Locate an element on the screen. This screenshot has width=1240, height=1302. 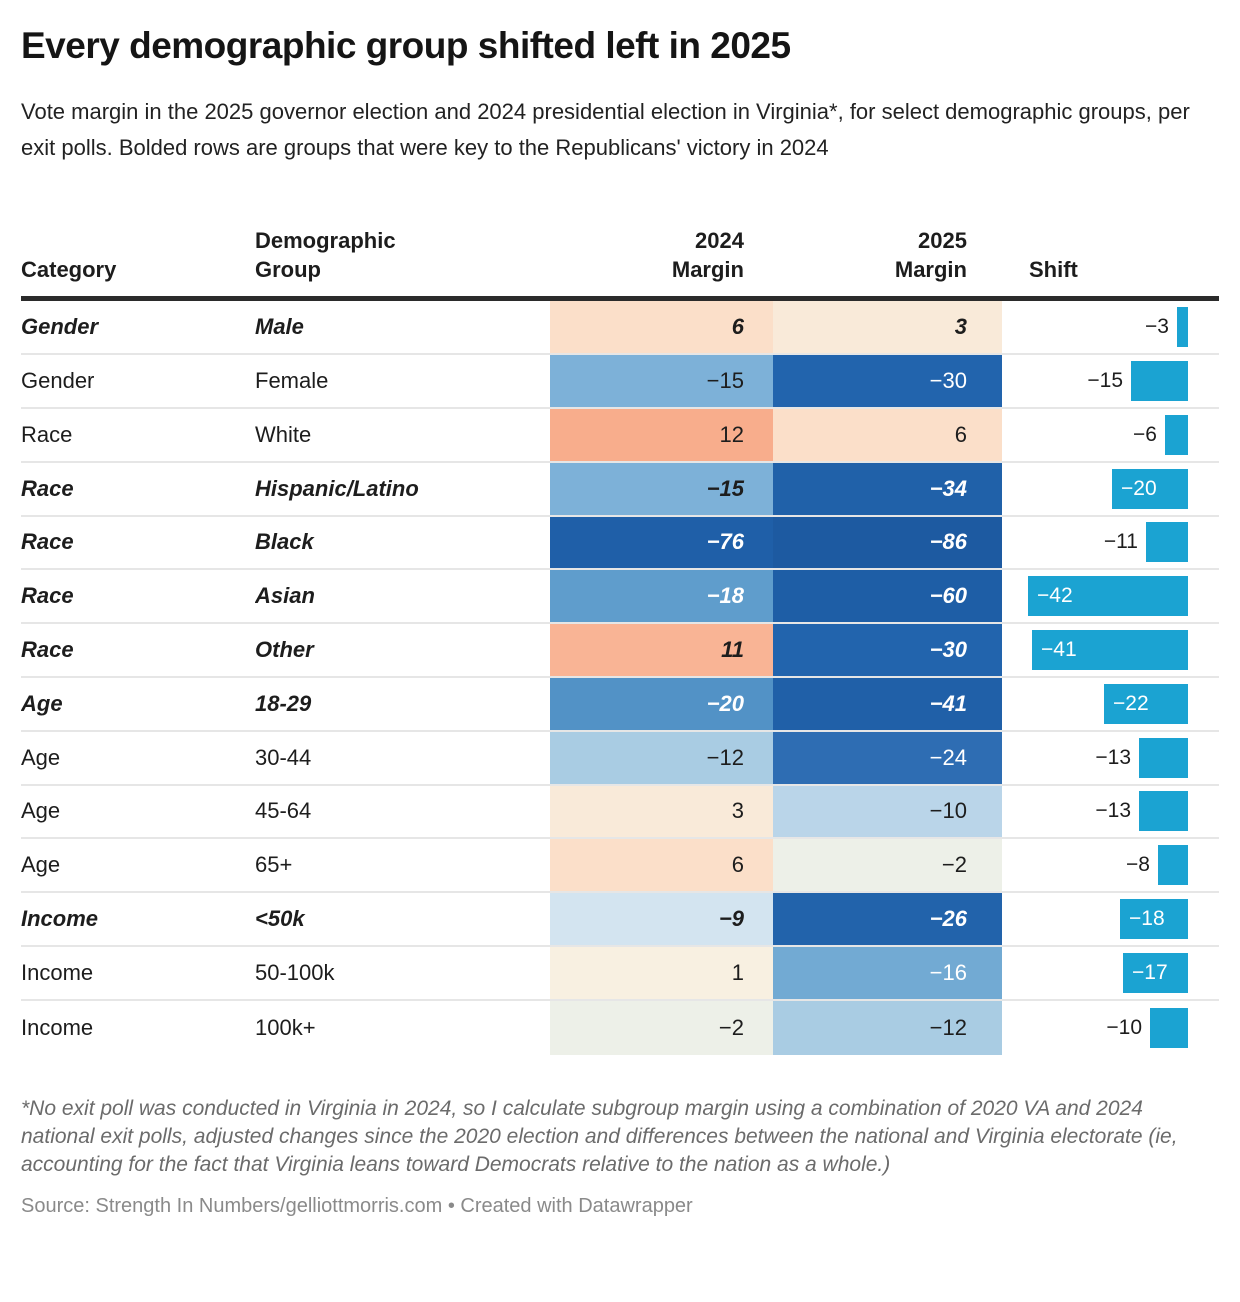
cell-2025-margin: −41 is located at coordinates (887, 703).